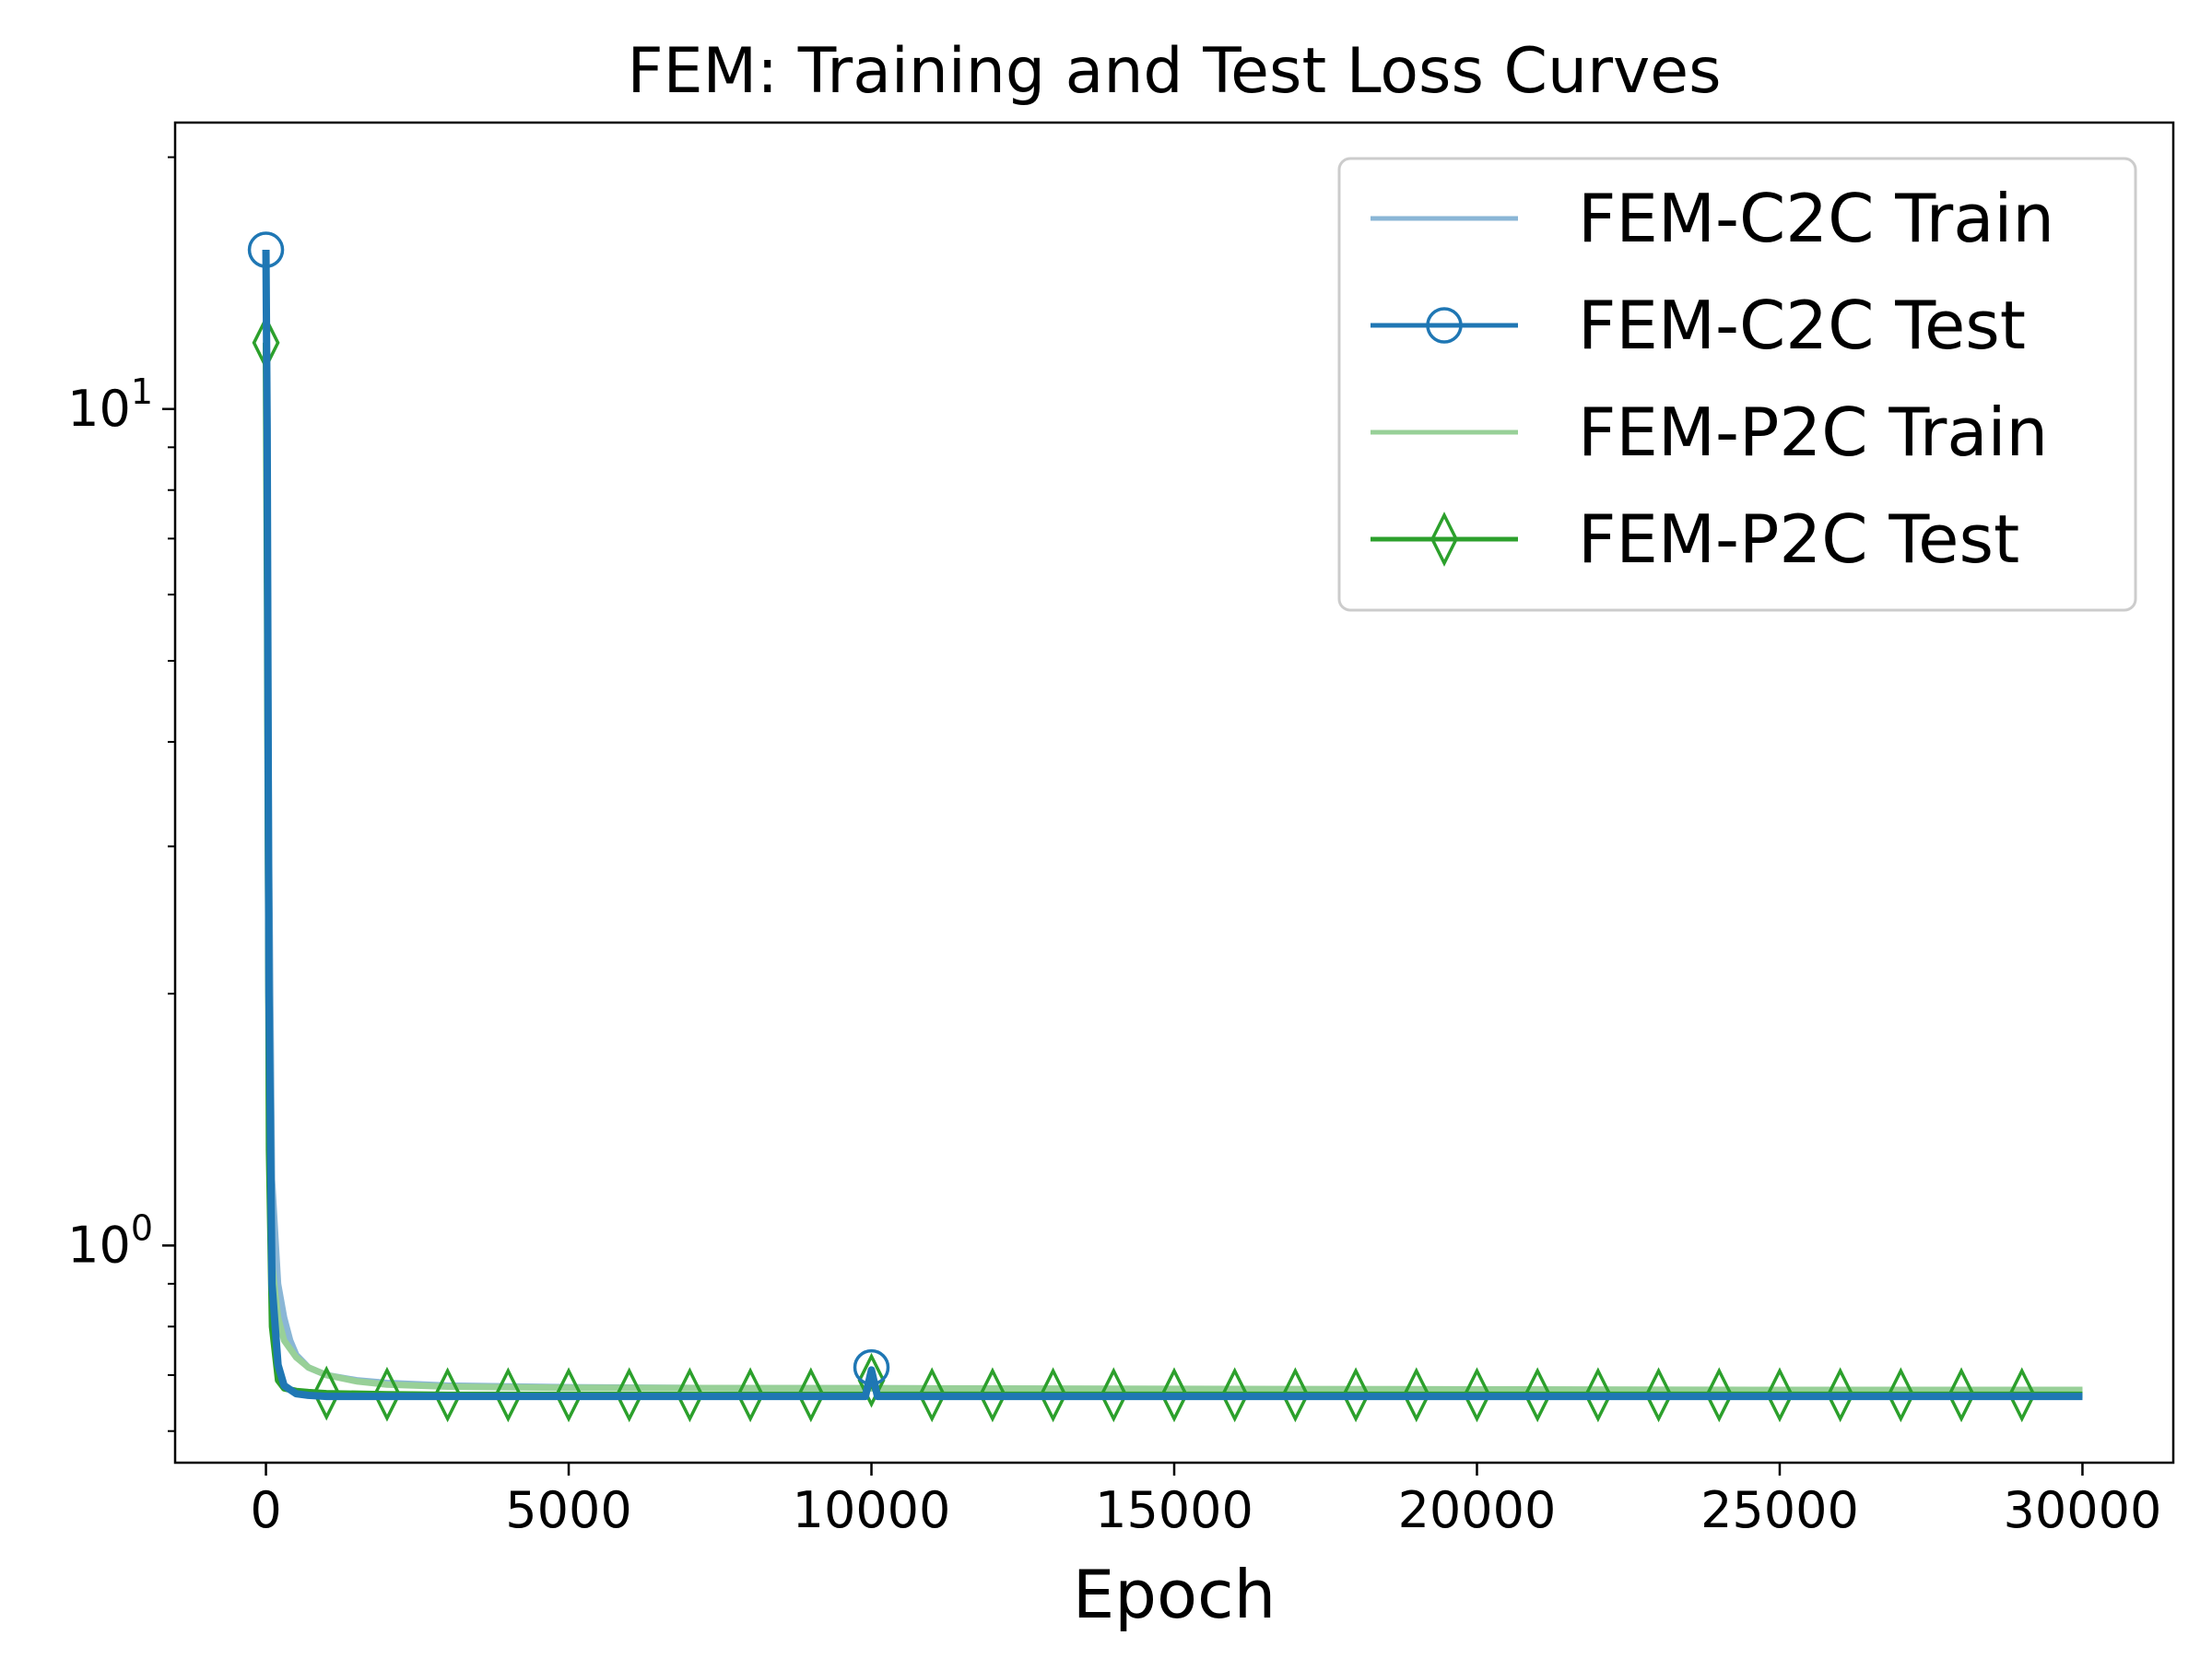 This screenshot has width=2212, height=1659. I want to click on legend-item: FEM-P2C Test, so click(1695, 539).